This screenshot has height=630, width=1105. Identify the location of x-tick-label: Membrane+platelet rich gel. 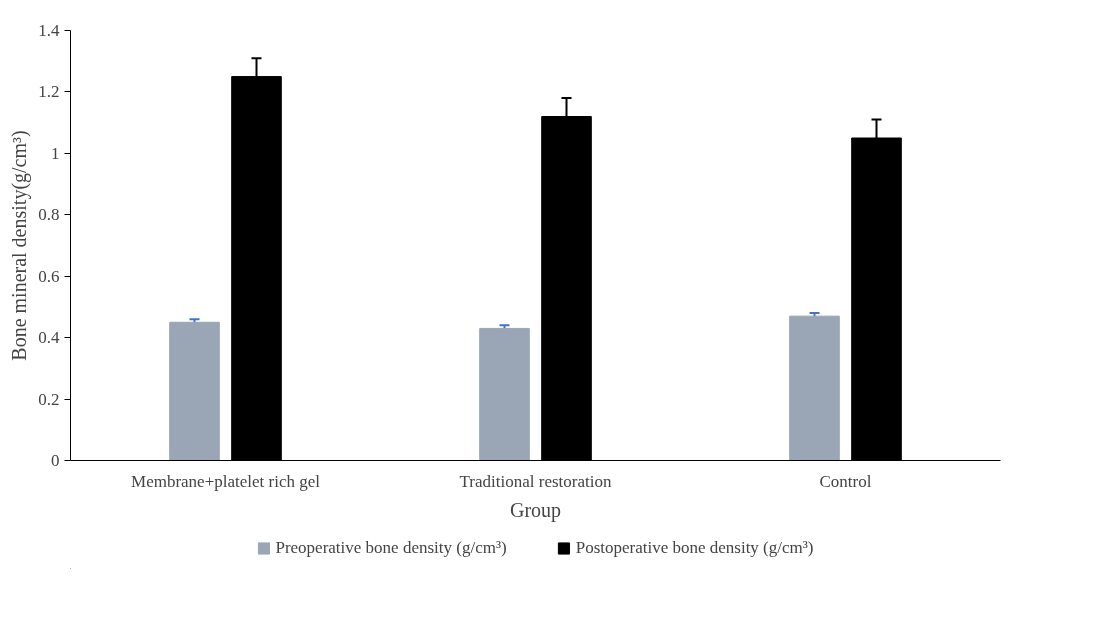
(226, 481).